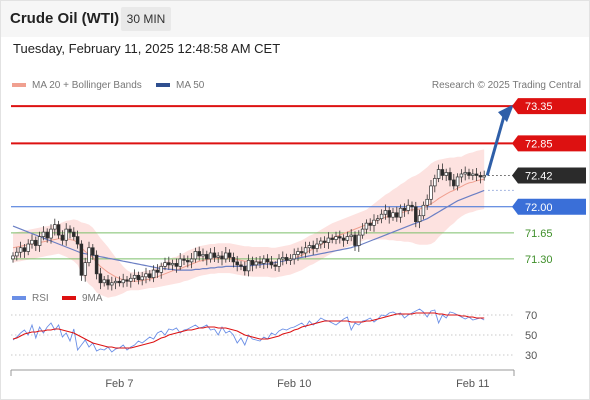 This screenshot has width=590, height=400. Describe the element at coordinates (539, 234) in the screenshot. I see `support-label: 71.65` at that location.